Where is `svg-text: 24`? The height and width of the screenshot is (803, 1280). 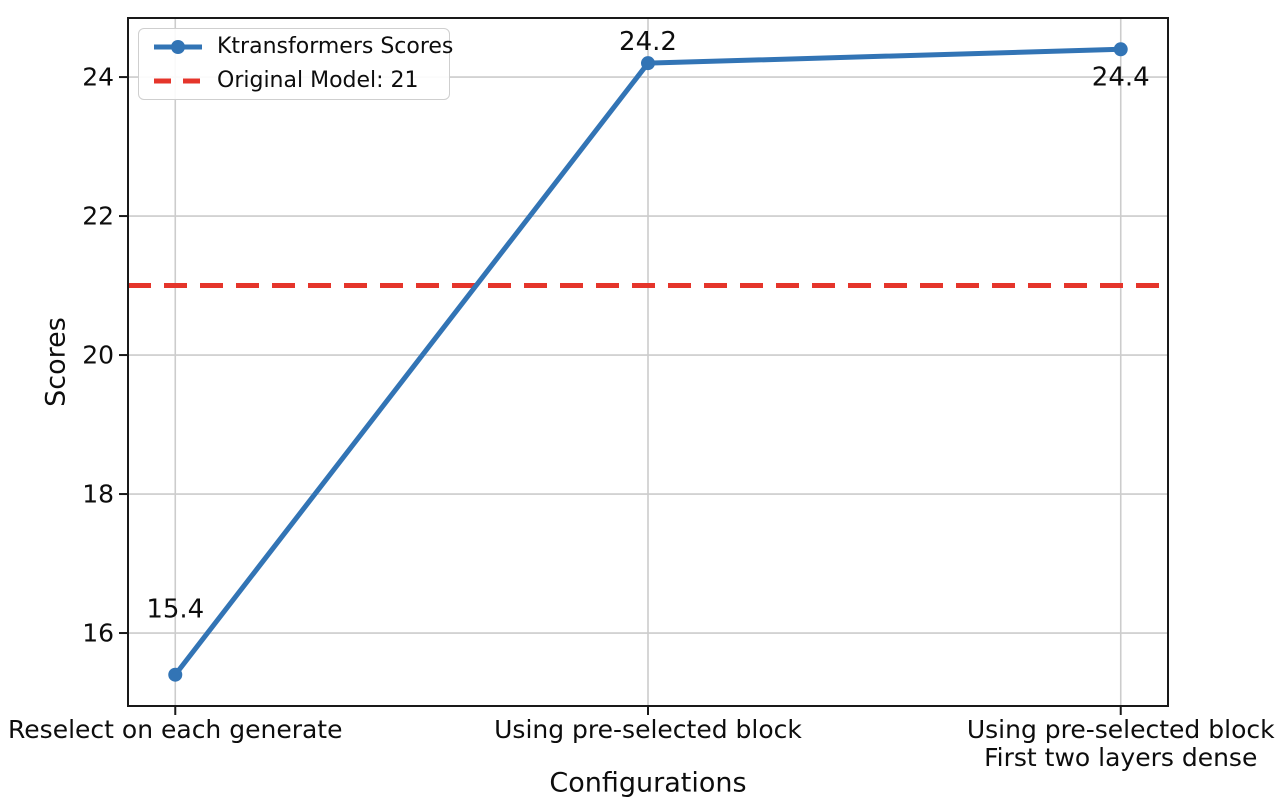
svg-text: 24 is located at coordinates (98, 77).